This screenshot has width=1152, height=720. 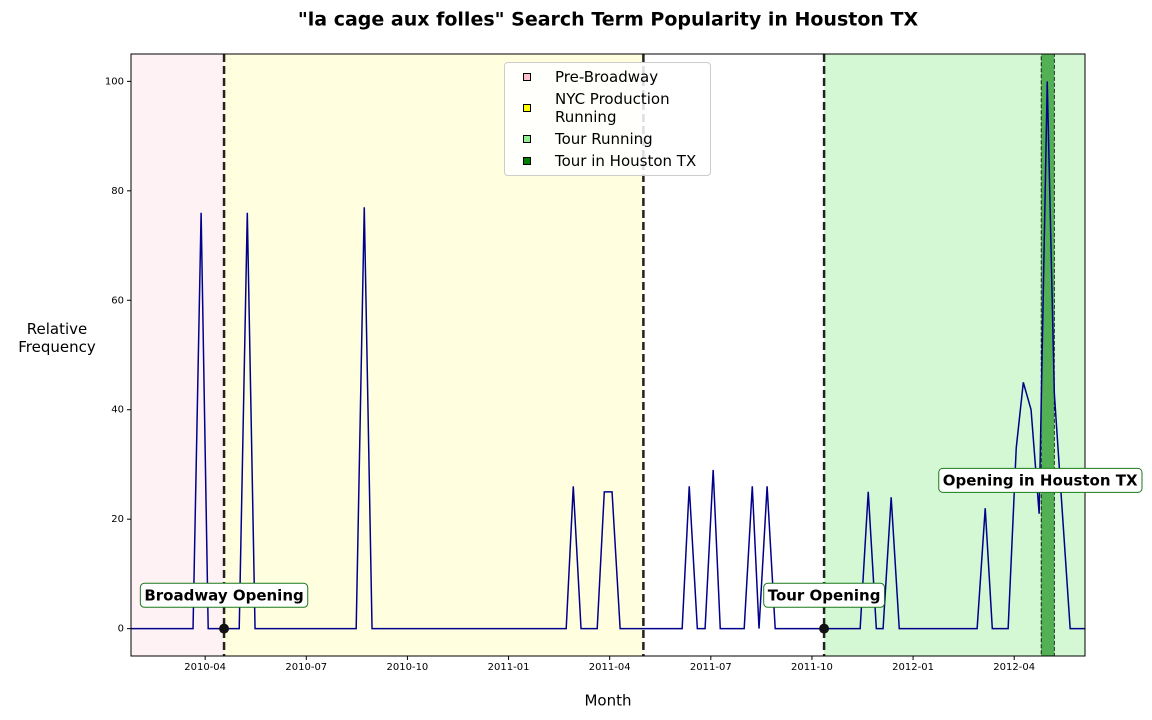 What do you see at coordinates (57, 338) in the screenshot?
I see `y-axis-label: Relative Frequency` at bounding box center [57, 338].